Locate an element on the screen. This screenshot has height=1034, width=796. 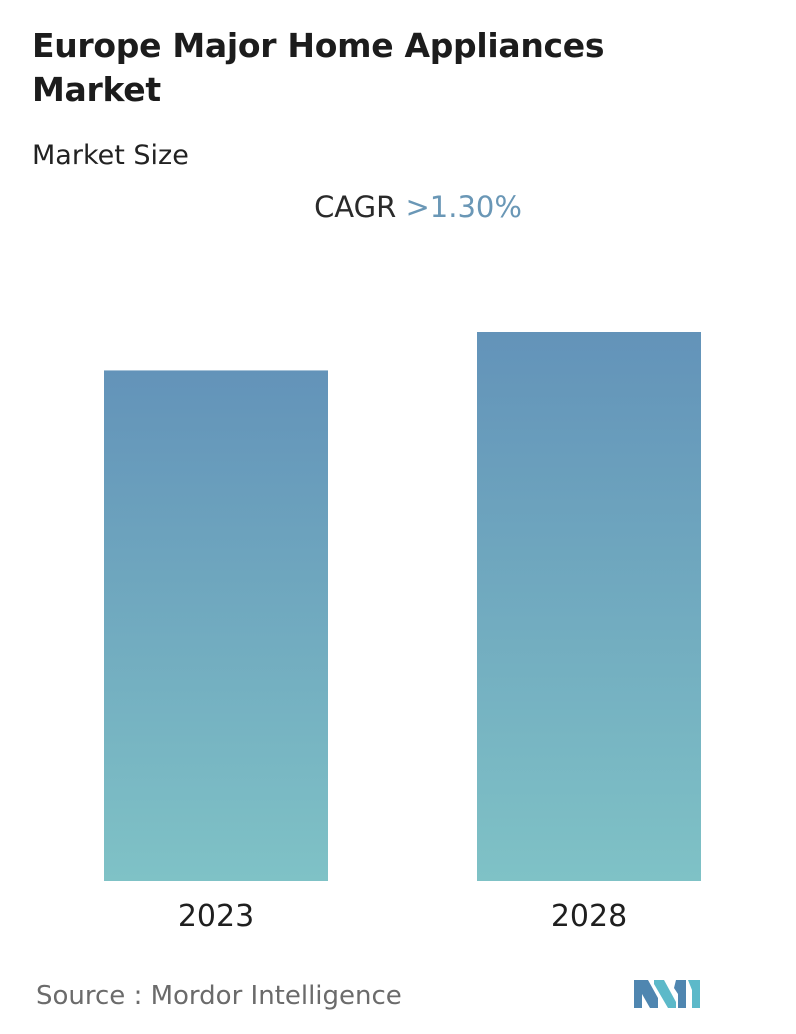
source-credit: Source : Mordor Intelligence is located at coordinates (219, 996).